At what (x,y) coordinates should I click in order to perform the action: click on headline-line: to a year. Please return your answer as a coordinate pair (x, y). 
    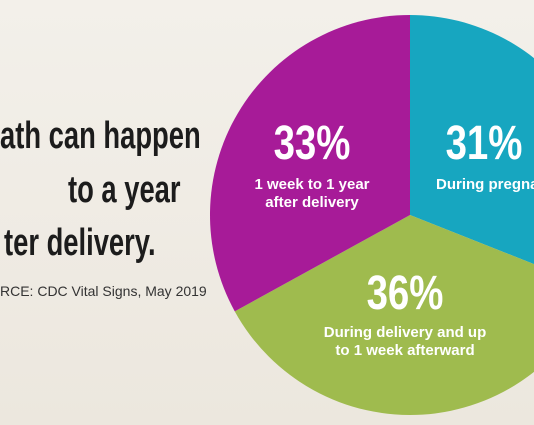
    Looking at the image, I should click on (124, 190).